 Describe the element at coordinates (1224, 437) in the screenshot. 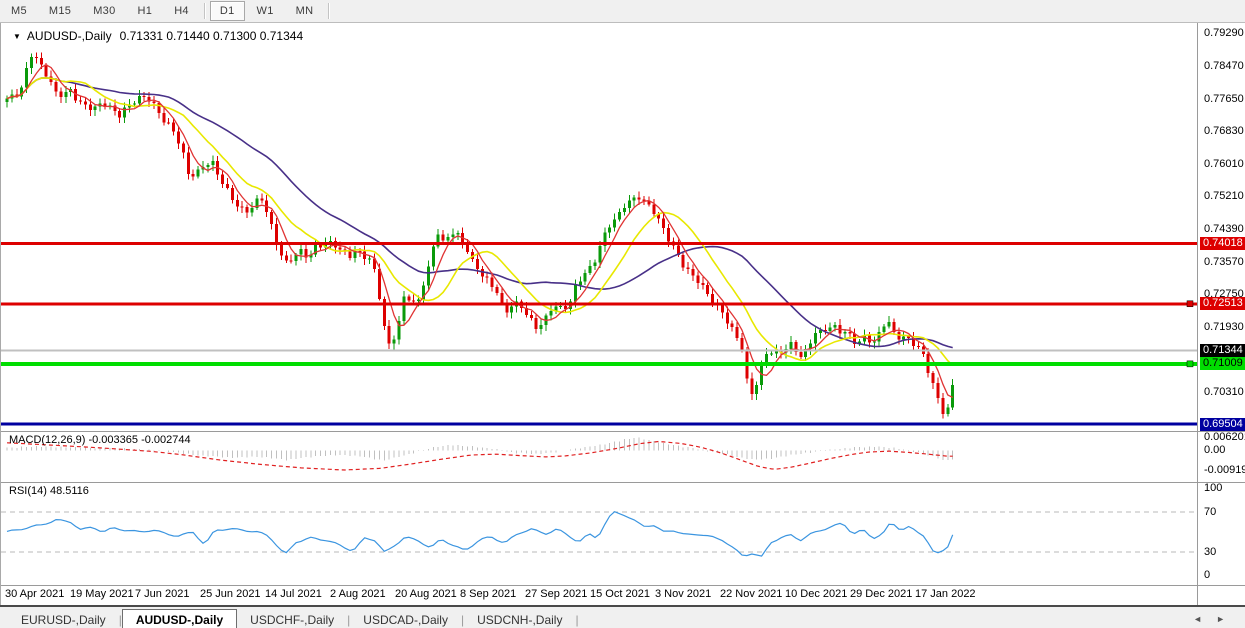

I see `macd-axis-tick: 0.006201` at that location.